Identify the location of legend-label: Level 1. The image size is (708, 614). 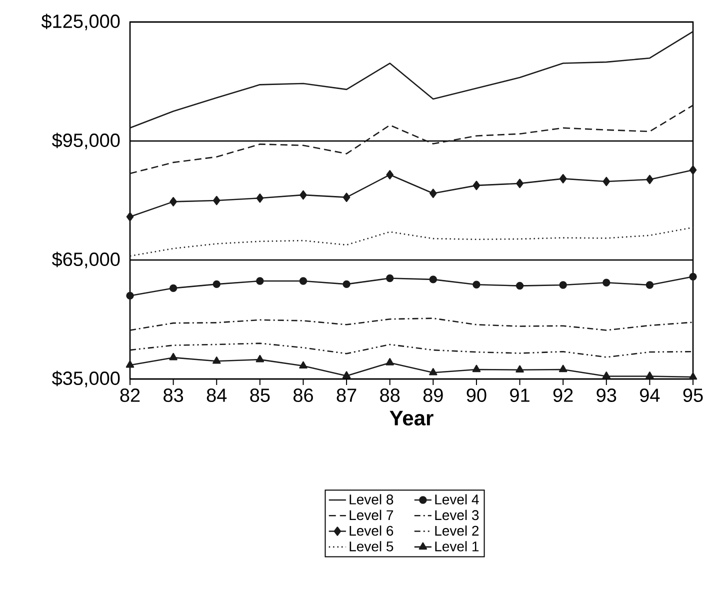
(457, 546).